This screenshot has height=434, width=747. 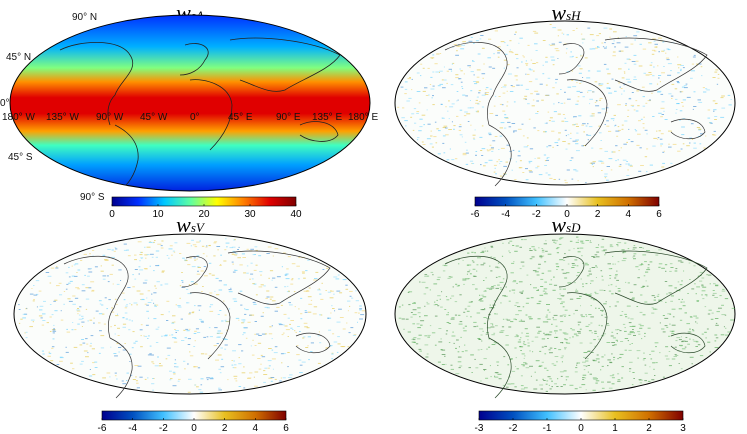 I want to click on lat-label-90s: 90° S, so click(x=92, y=197).